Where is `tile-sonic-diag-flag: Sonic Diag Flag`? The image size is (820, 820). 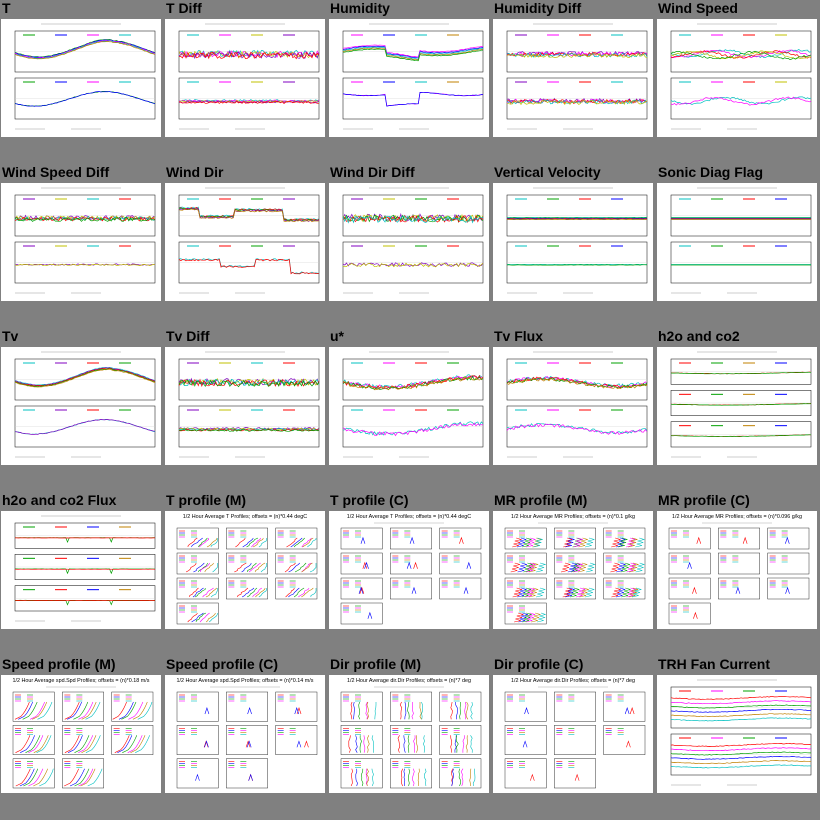 tile-sonic-diag-flag: Sonic Diag Flag is located at coordinates (738, 246).